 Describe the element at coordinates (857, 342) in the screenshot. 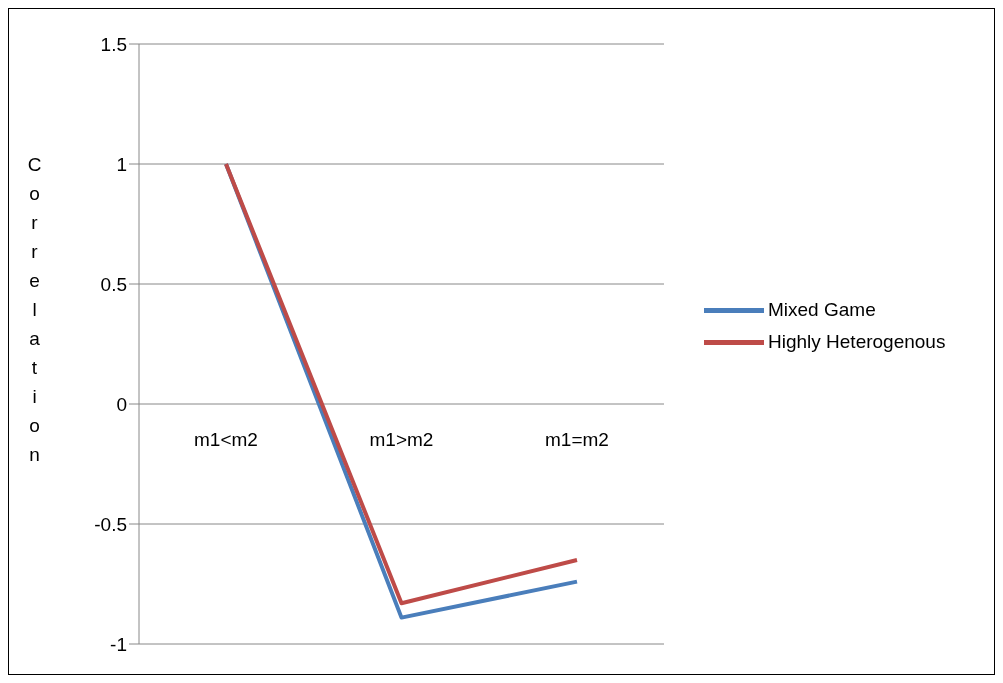

I see `legend-label: Highly Heterogenous` at that location.